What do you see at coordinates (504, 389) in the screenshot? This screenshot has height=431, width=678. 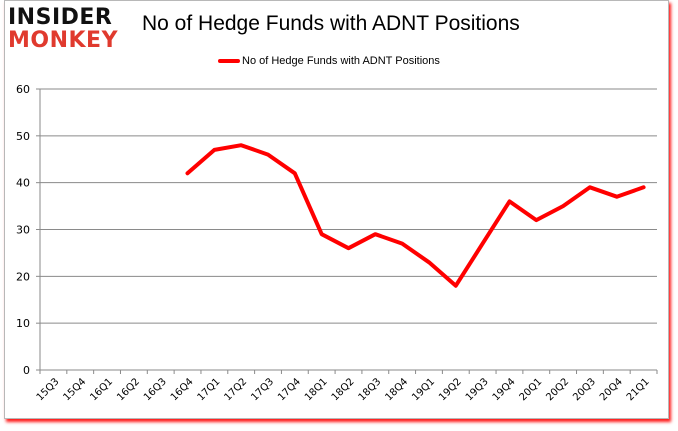 I see `x-tick-label: 19Q4` at bounding box center [504, 389].